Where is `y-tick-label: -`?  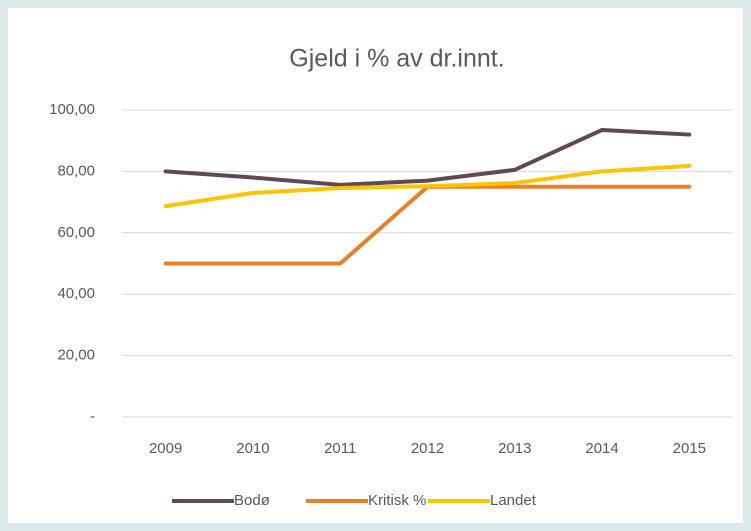 y-tick-label: - is located at coordinates (92, 416).